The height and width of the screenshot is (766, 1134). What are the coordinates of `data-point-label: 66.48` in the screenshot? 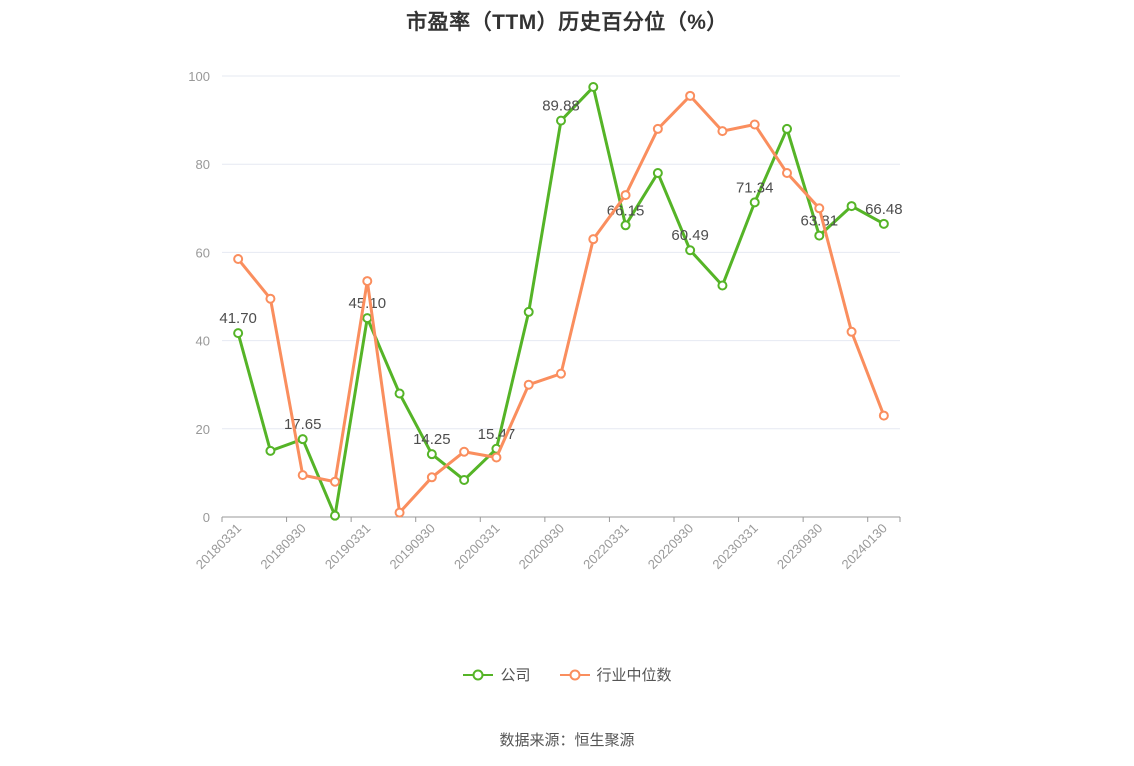 It's located at (884, 209).